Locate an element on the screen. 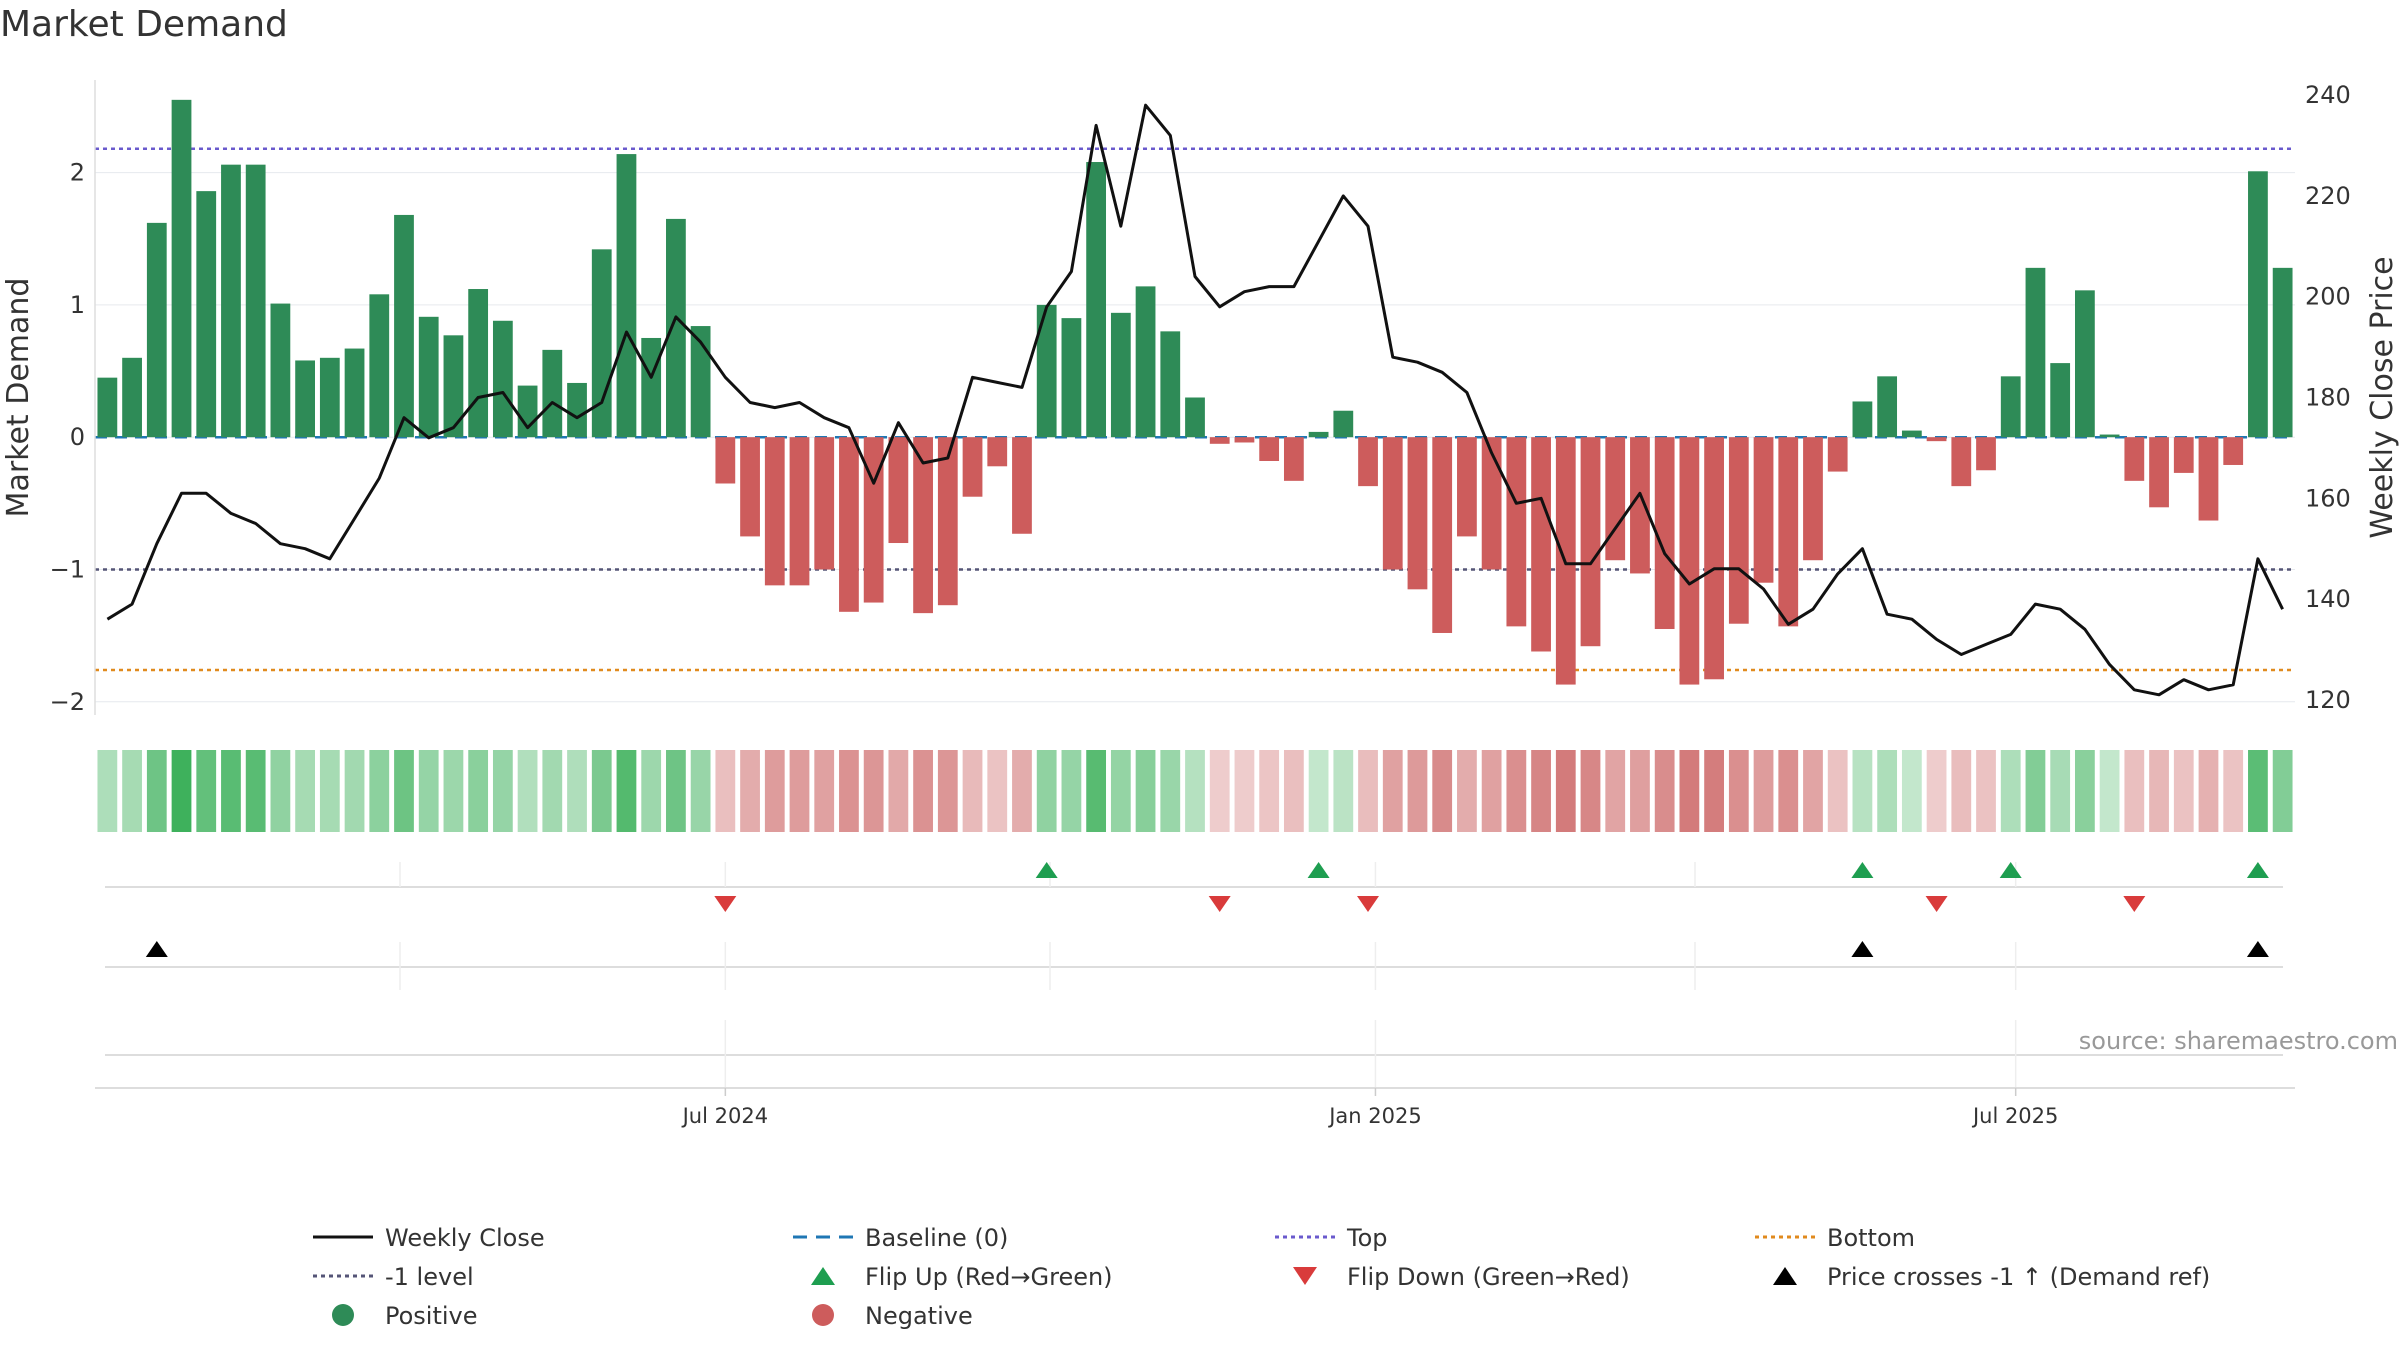  legend-label: Negative is located at coordinates (919, 1316).